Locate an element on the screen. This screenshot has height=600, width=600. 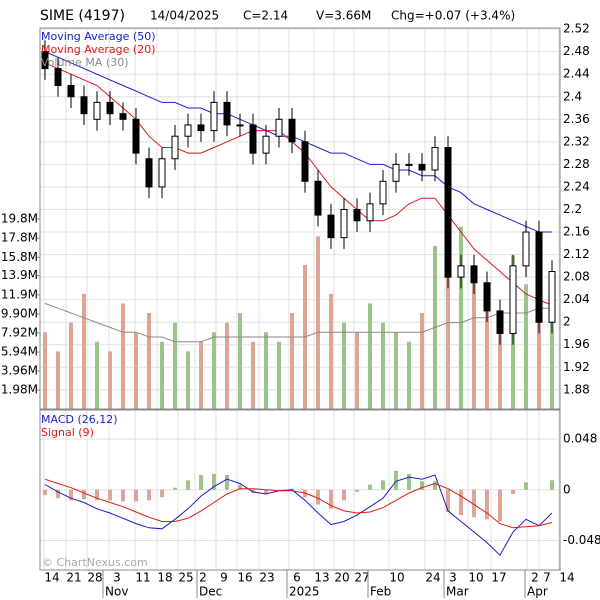
y-tick-label: 2.36 is located at coordinates (576, 119).